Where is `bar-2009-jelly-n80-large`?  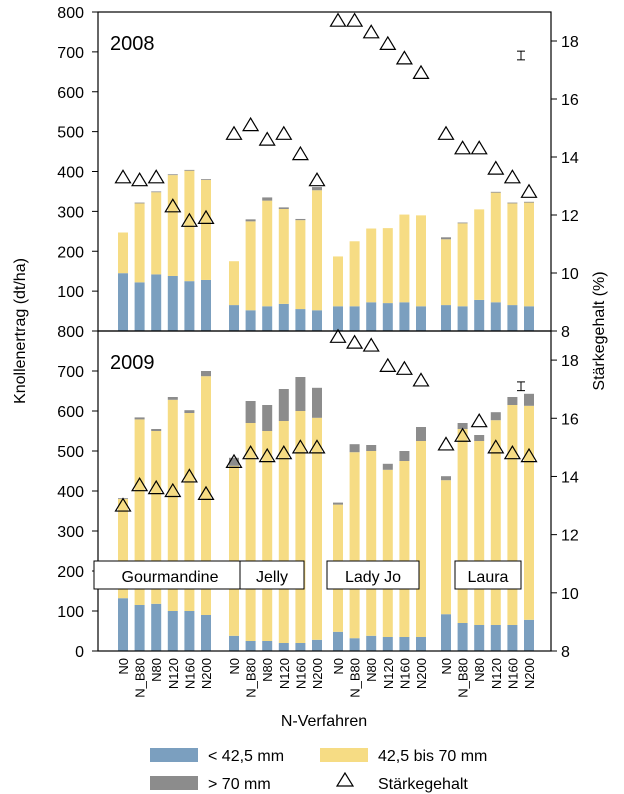
bar-2009-jelly-n80-large is located at coordinates (267, 418).